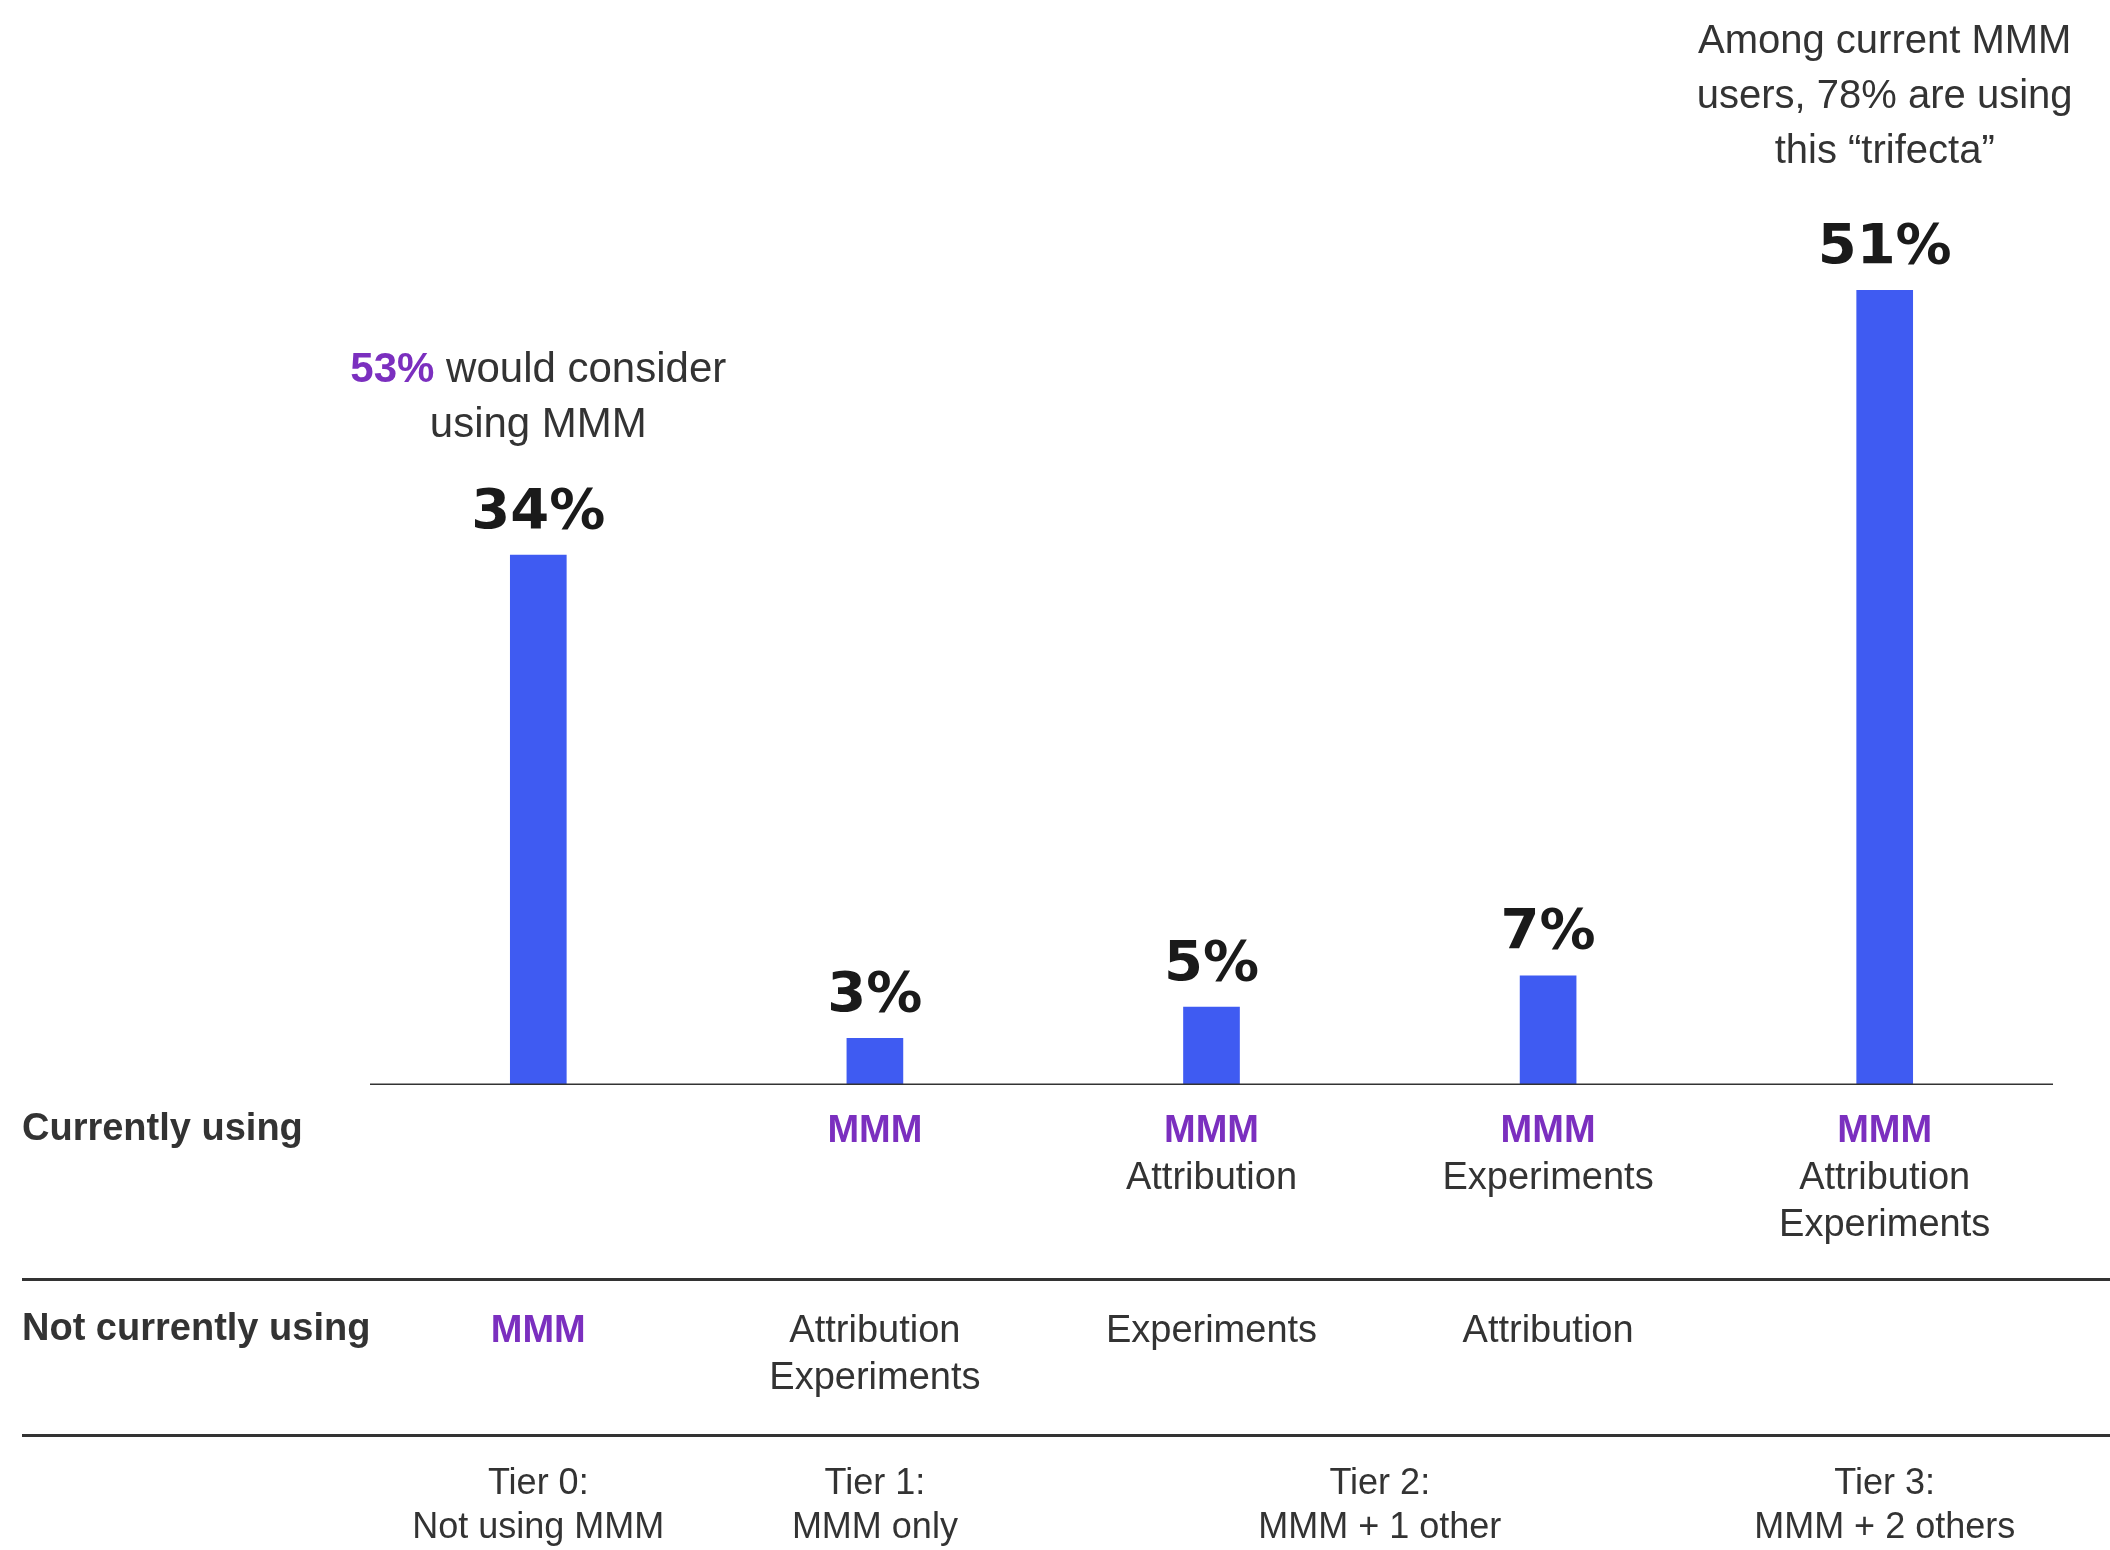 The height and width of the screenshot is (1550, 2110). What do you see at coordinates (874, 1504) in the screenshot?
I see `text: Tier 1: MMM only` at bounding box center [874, 1504].